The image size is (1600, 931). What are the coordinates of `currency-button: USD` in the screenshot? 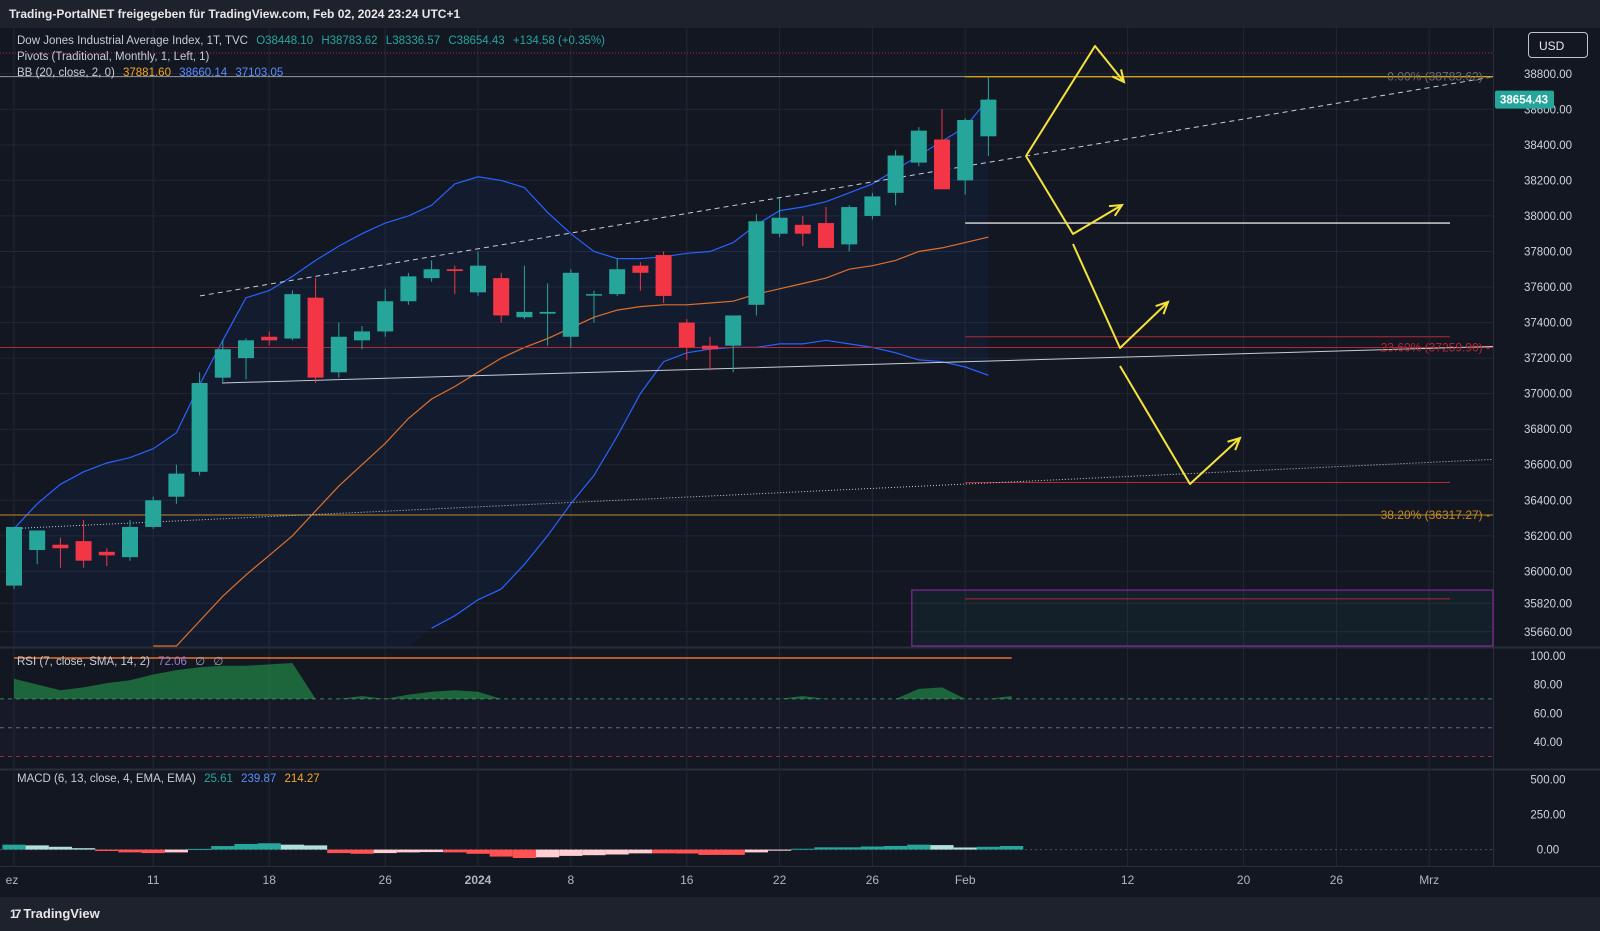 It's located at (1558, 45).